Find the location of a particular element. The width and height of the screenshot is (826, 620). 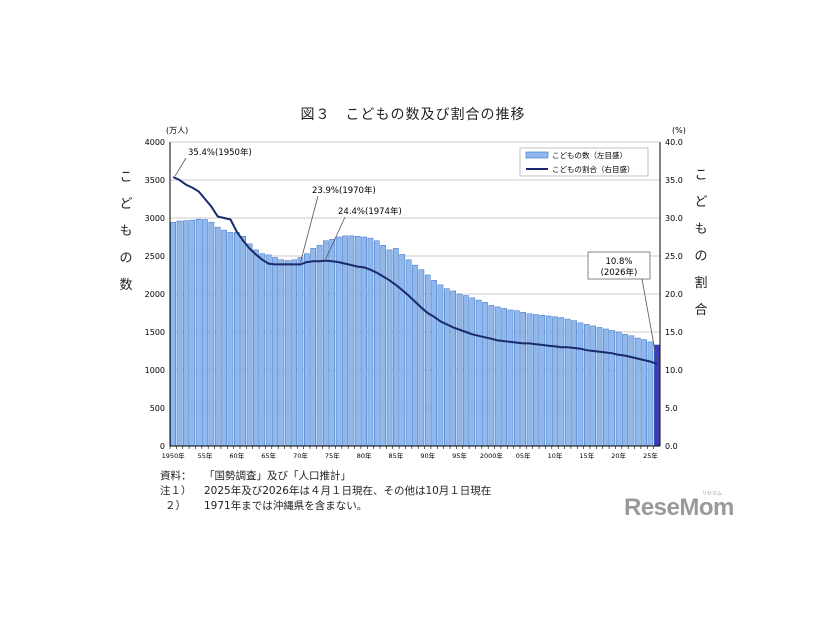

right-tick-label: 30.0 is located at coordinates (674, 218).